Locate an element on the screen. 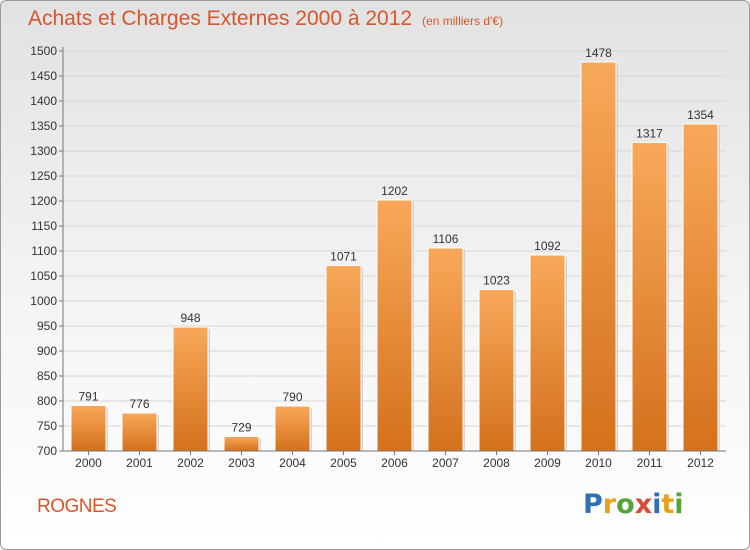 The width and height of the screenshot is (750, 550). data-label-2007: 1106 is located at coordinates (446, 239).